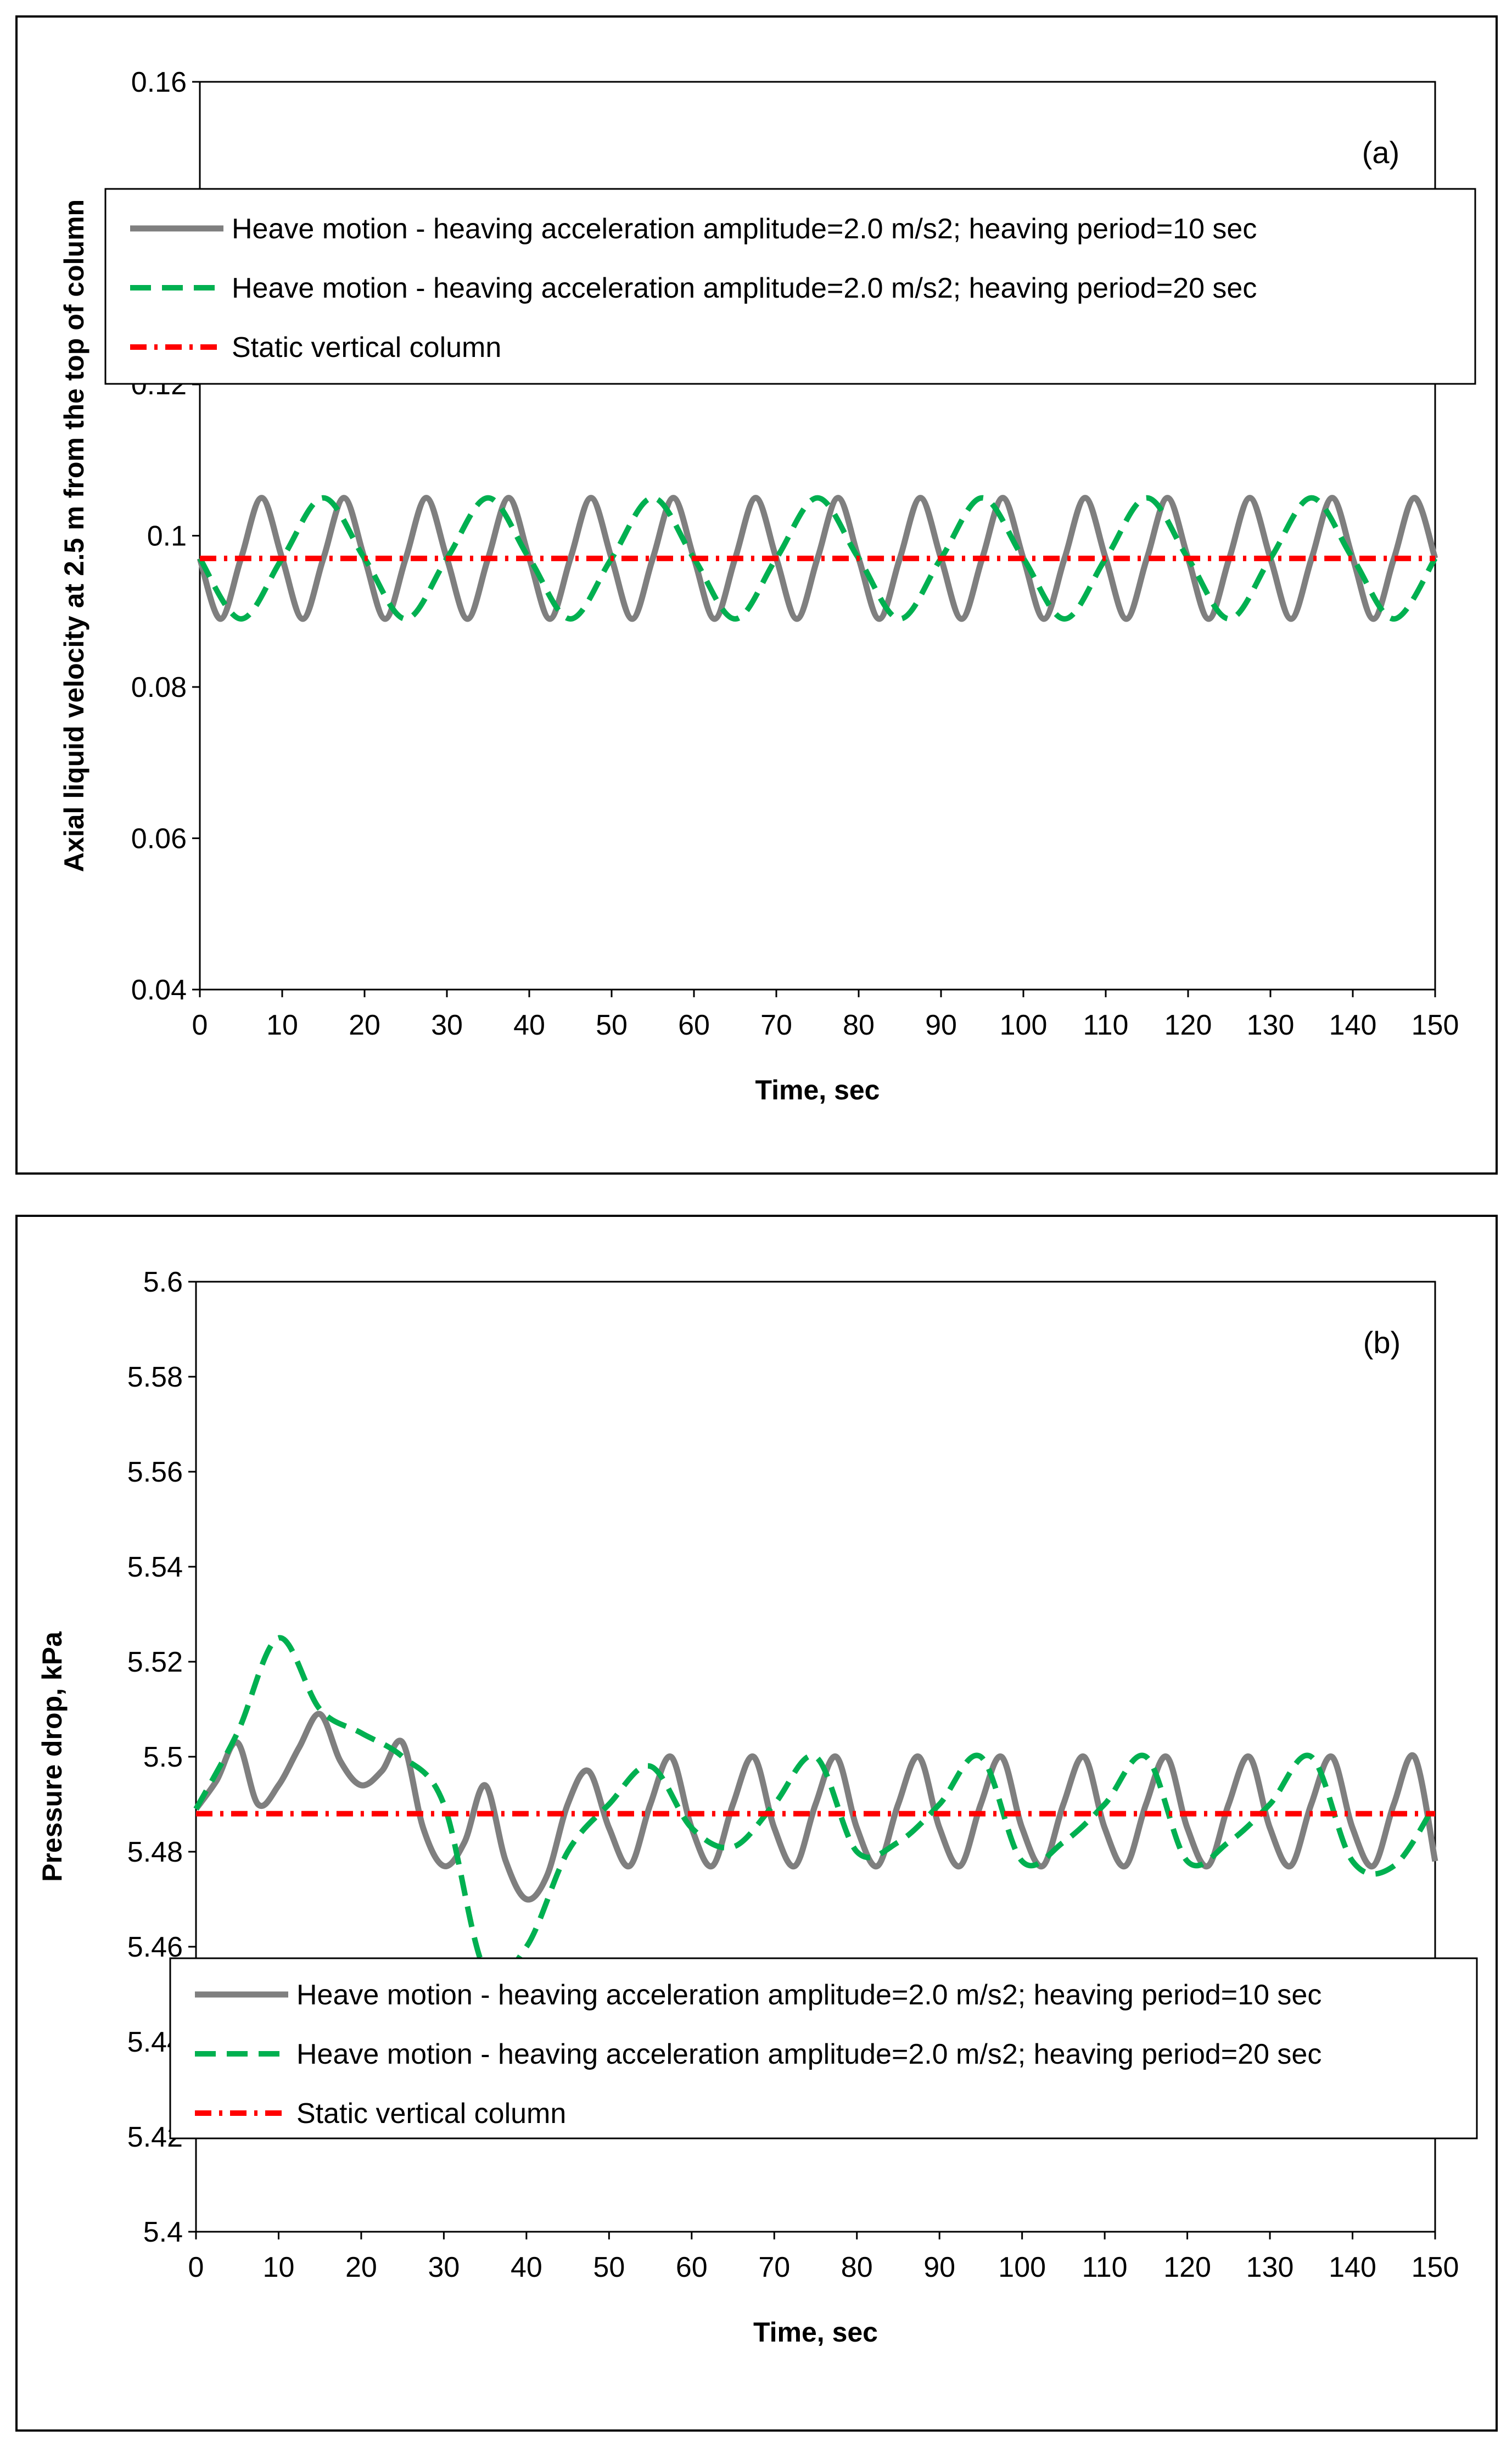  What do you see at coordinates (1380, 153) in the screenshot?
I see `chart-a-panel-label: (a)` at bounding box center [1380, 153].